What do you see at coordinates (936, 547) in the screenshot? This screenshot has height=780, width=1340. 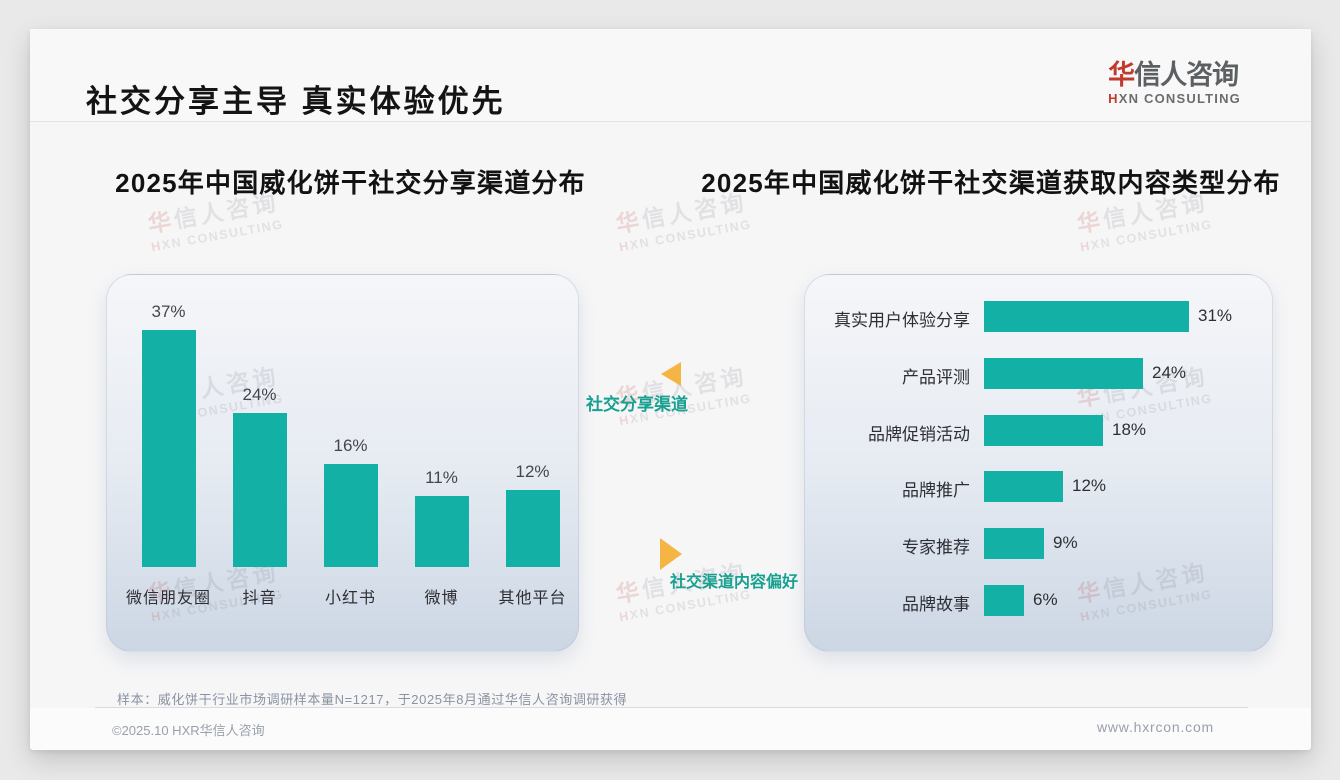 I see `right-chart-label-4: 专家推荐` at bounding box center [936, 547].